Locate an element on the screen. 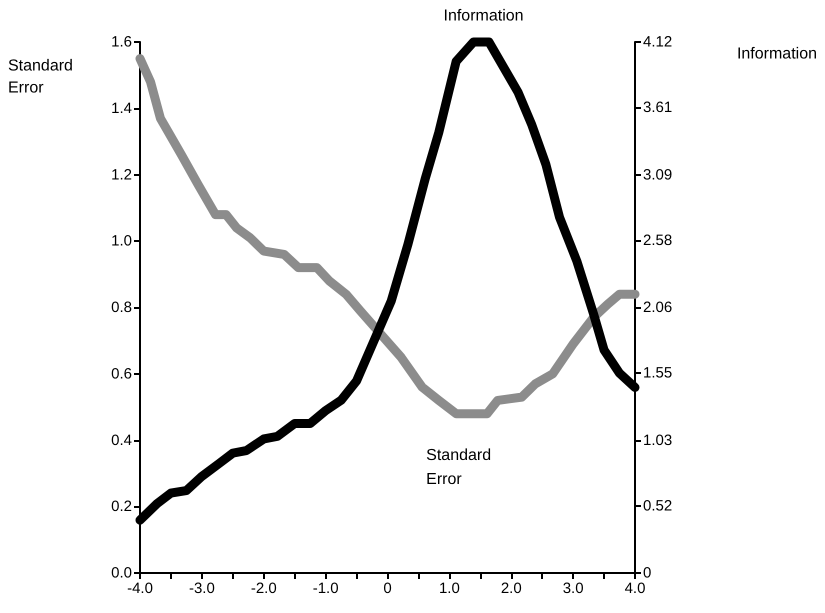 Image resolution: width=825 pixels, height=613 pixels. y-tick-label: 0.4 is located at coordinates (121, 440).